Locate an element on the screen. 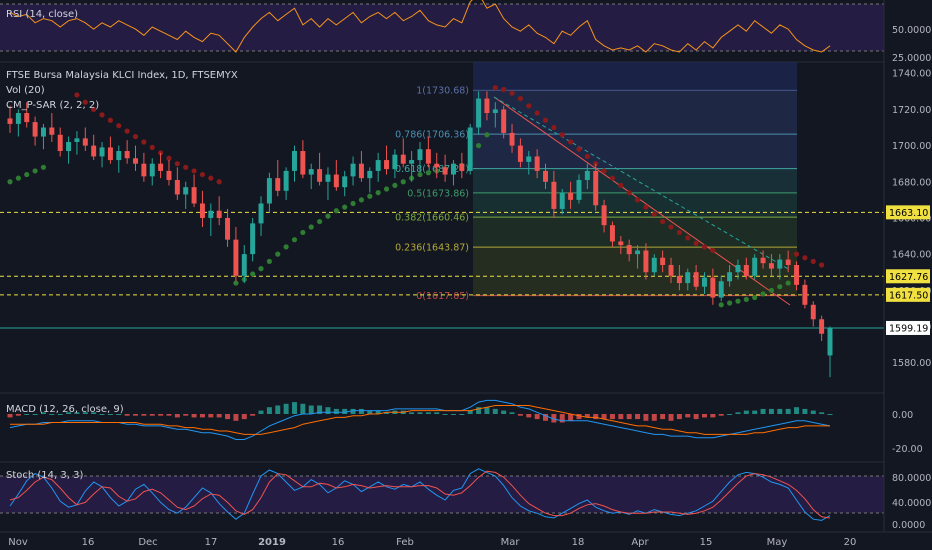 The height and width of the screenshot is (550, 932). price-tick-label: 1640.00 is located at coordinates (911, 255).